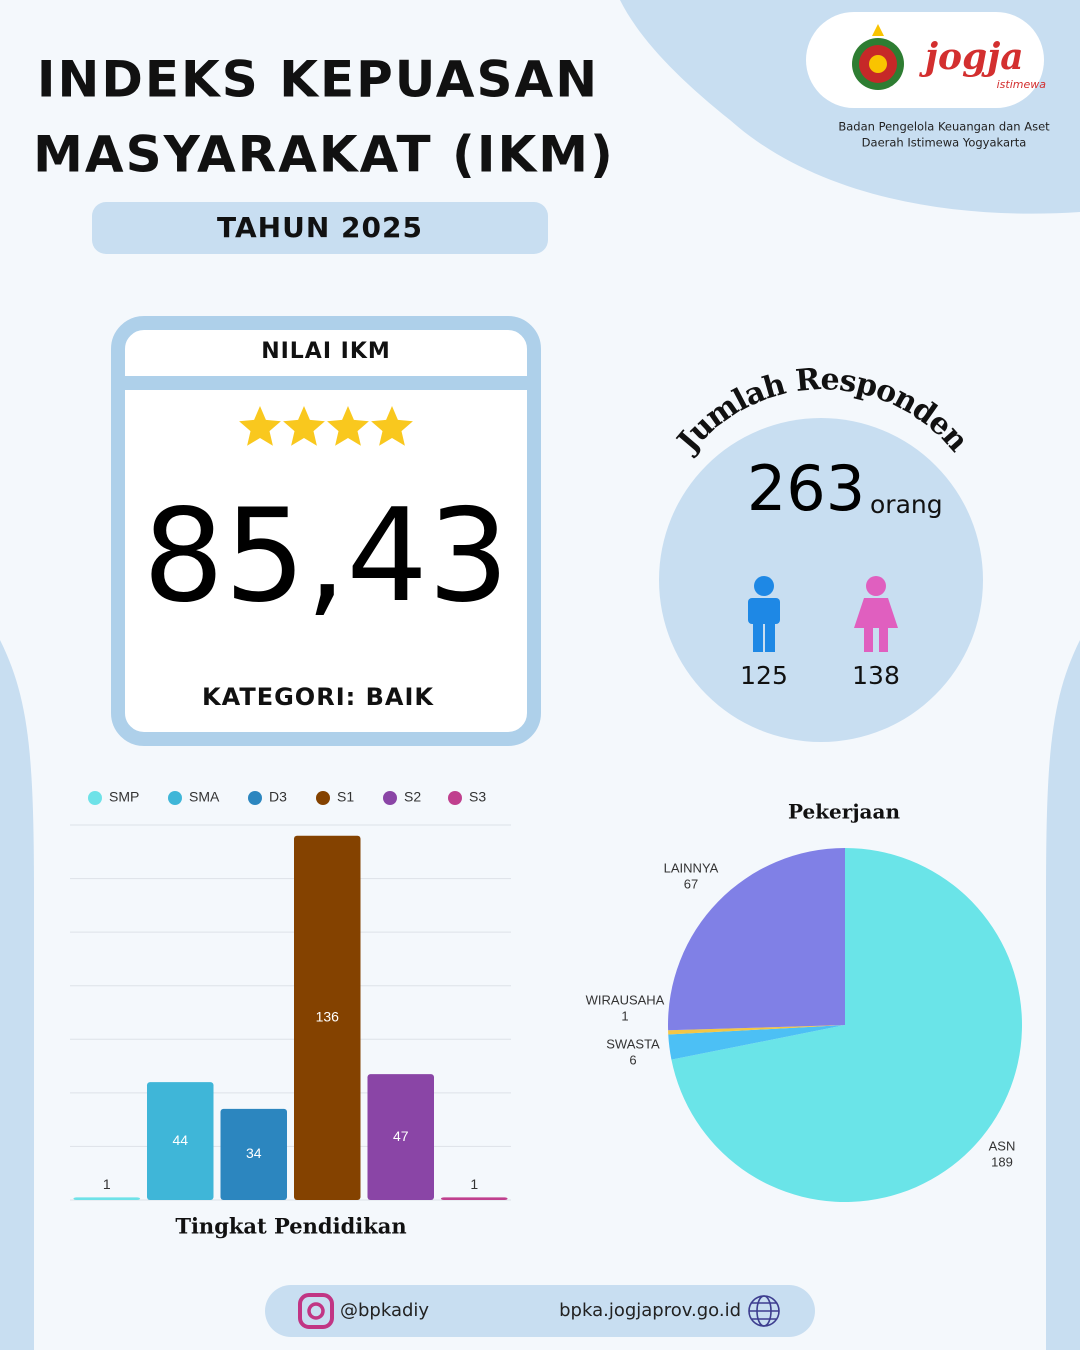 The width and height of the screenshot is (1080, 1350). Describe the element at coordinates (806, 488) in the screenshot. I see `respondents-total: 263` at that location.